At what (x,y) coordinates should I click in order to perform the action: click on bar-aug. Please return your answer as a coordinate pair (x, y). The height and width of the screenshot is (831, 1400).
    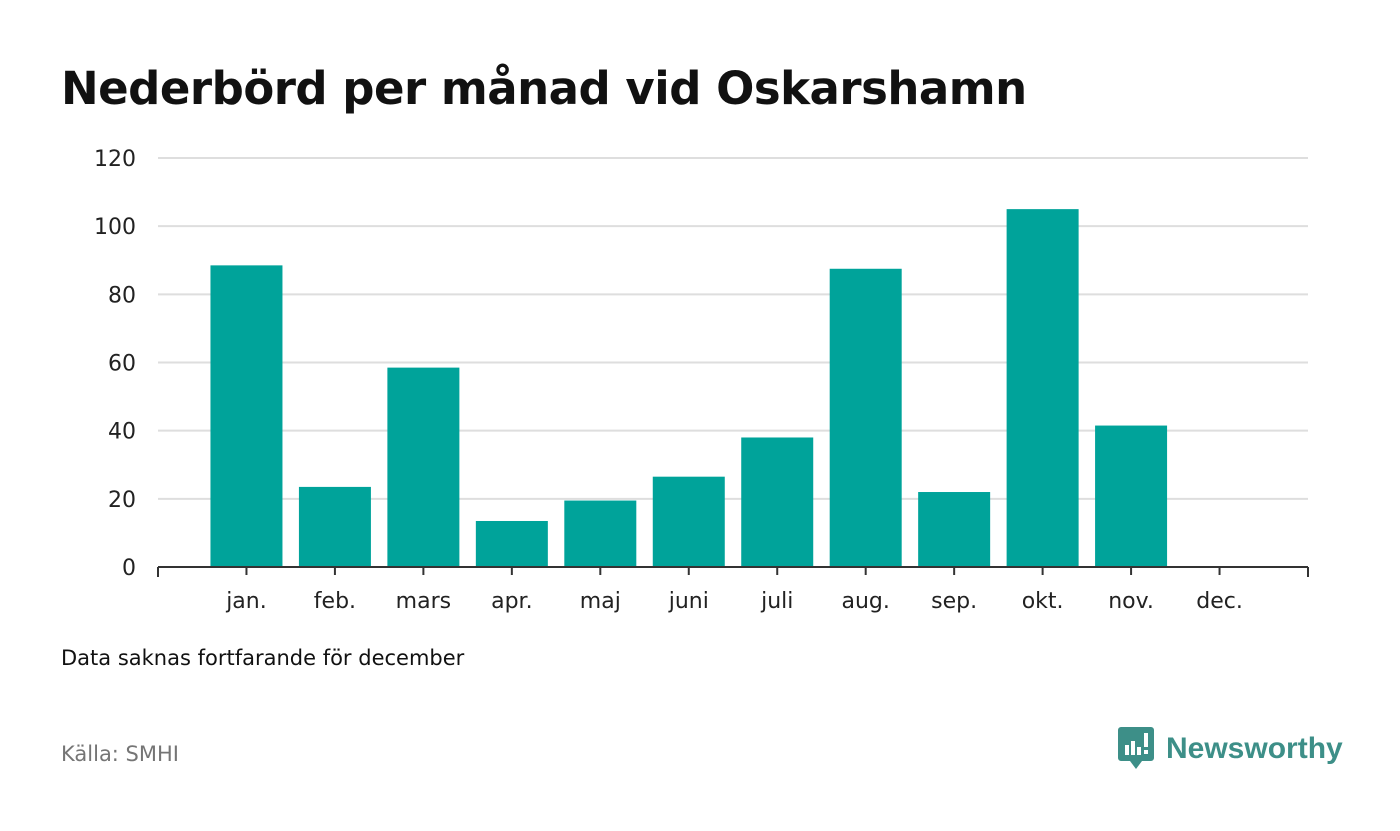
    Looking at the image, I should click on (865, 417).